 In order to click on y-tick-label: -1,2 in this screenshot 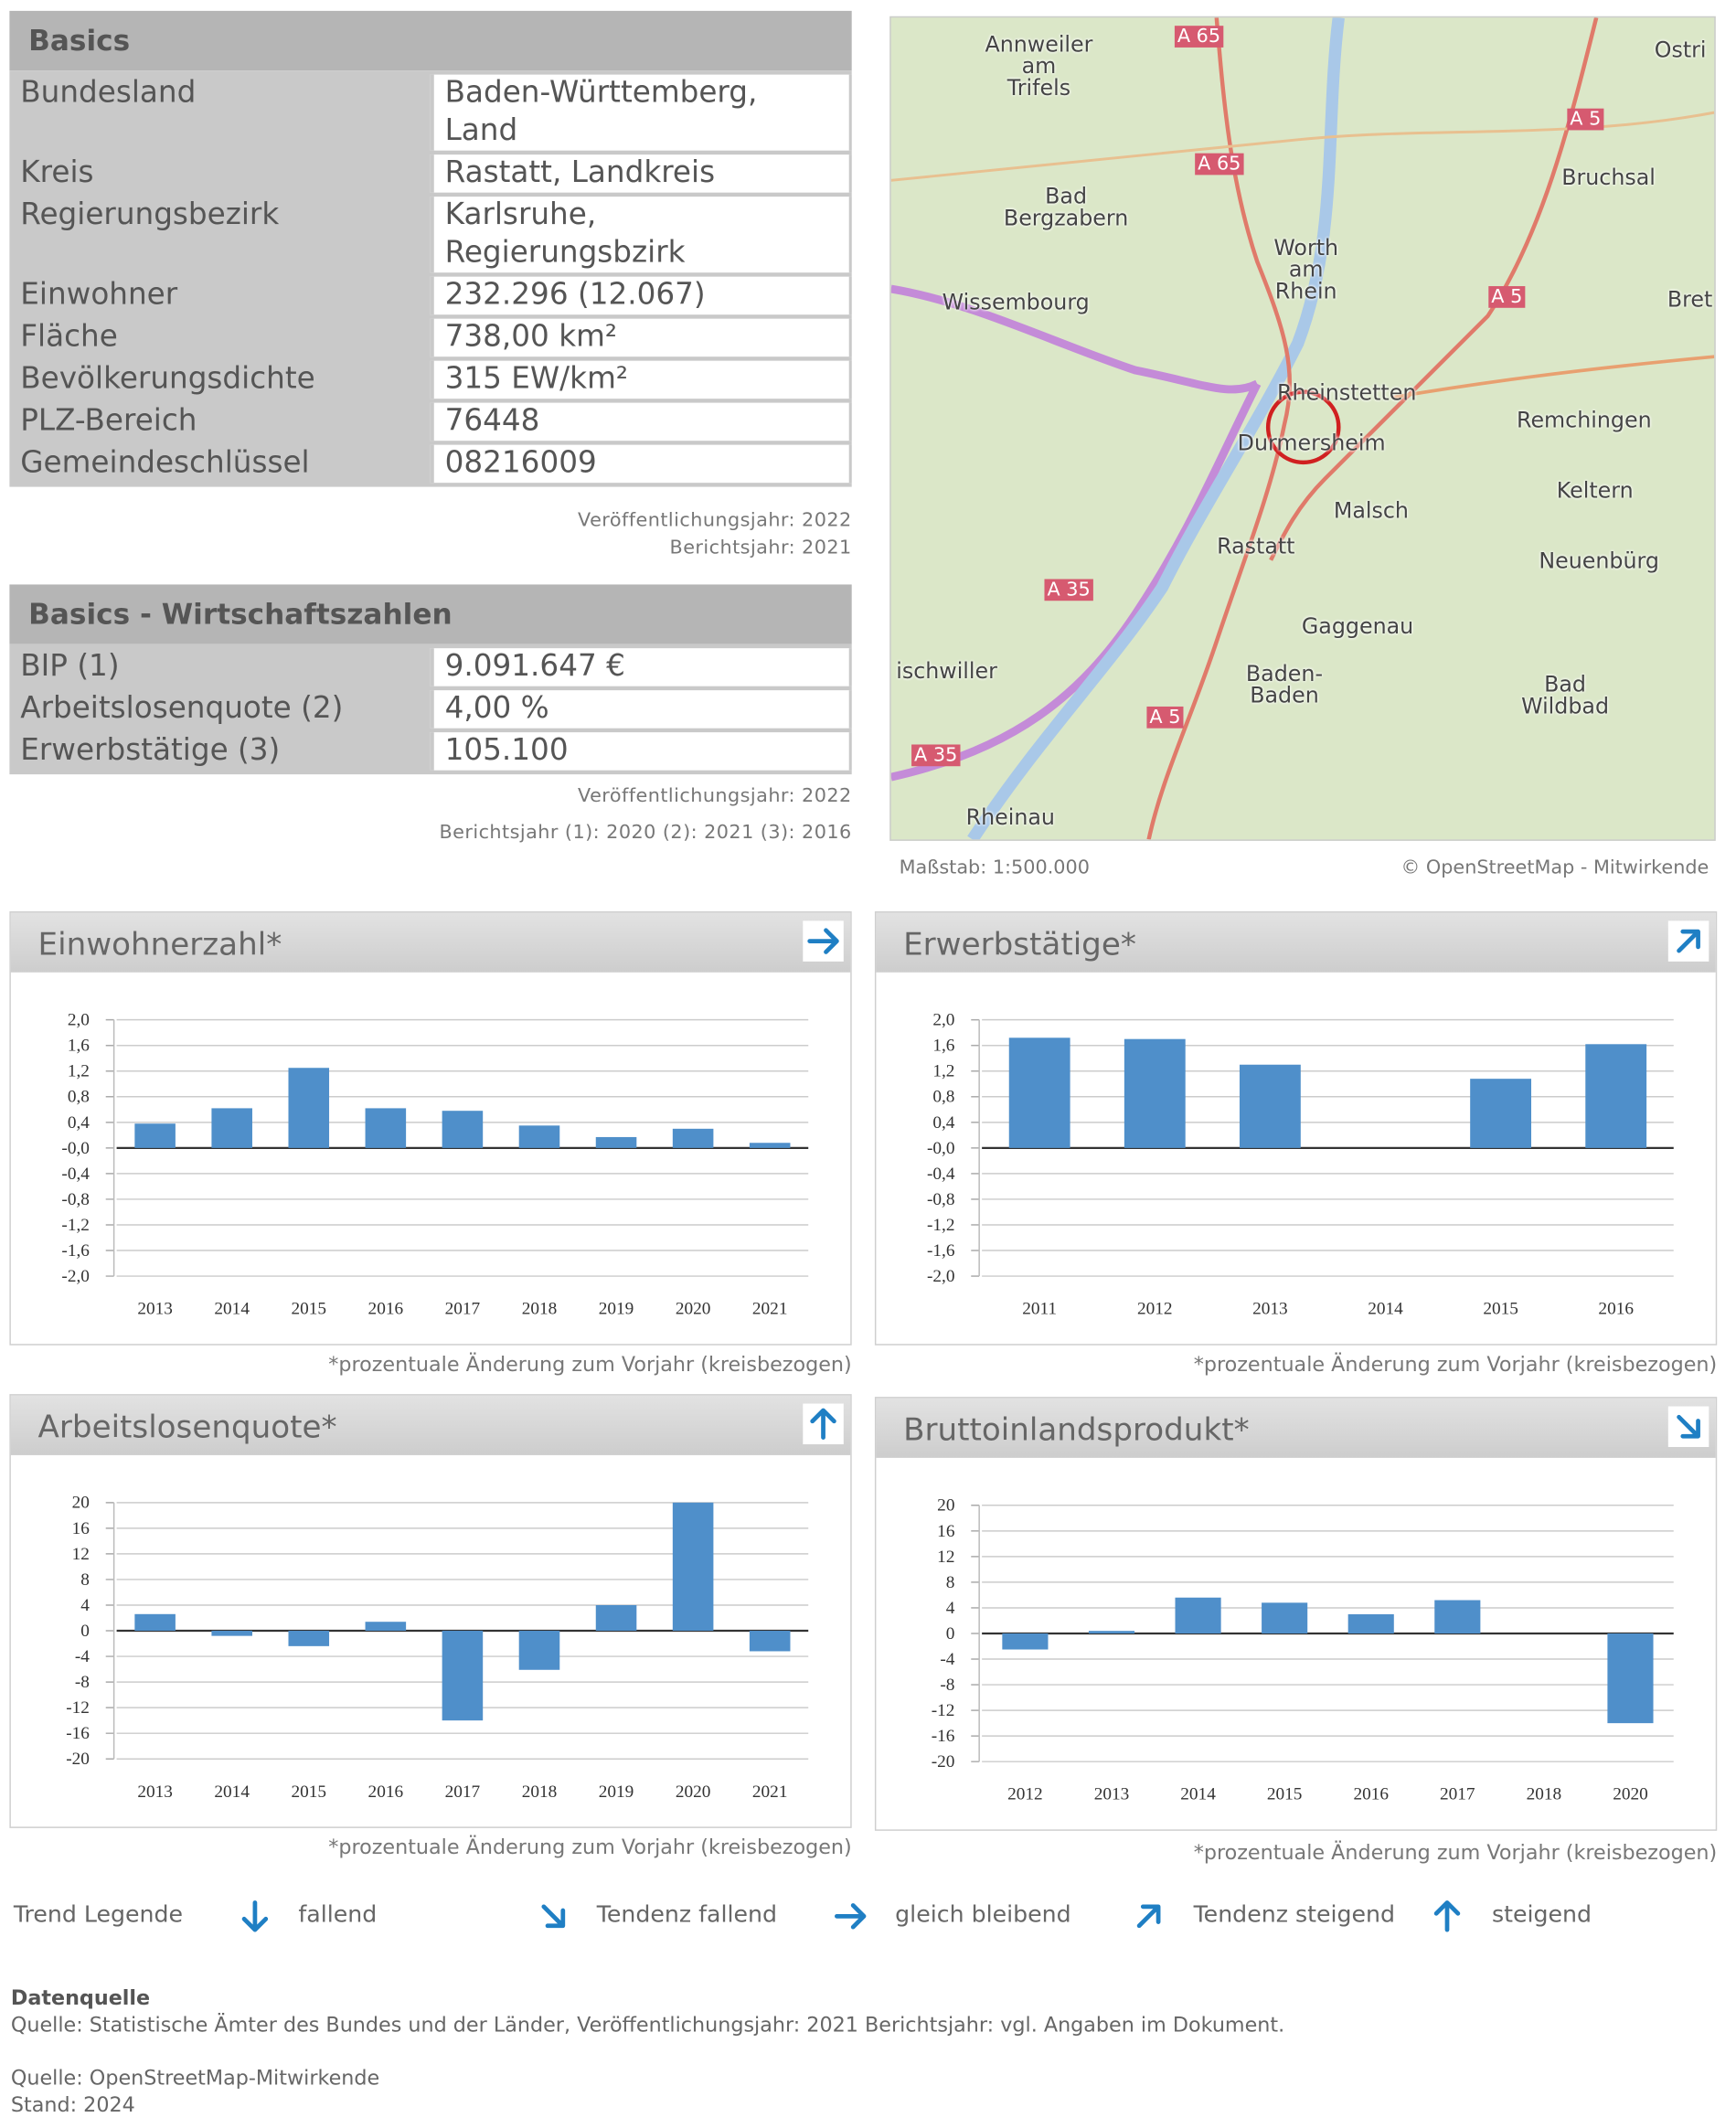, I will do `click(76, 1225)`.